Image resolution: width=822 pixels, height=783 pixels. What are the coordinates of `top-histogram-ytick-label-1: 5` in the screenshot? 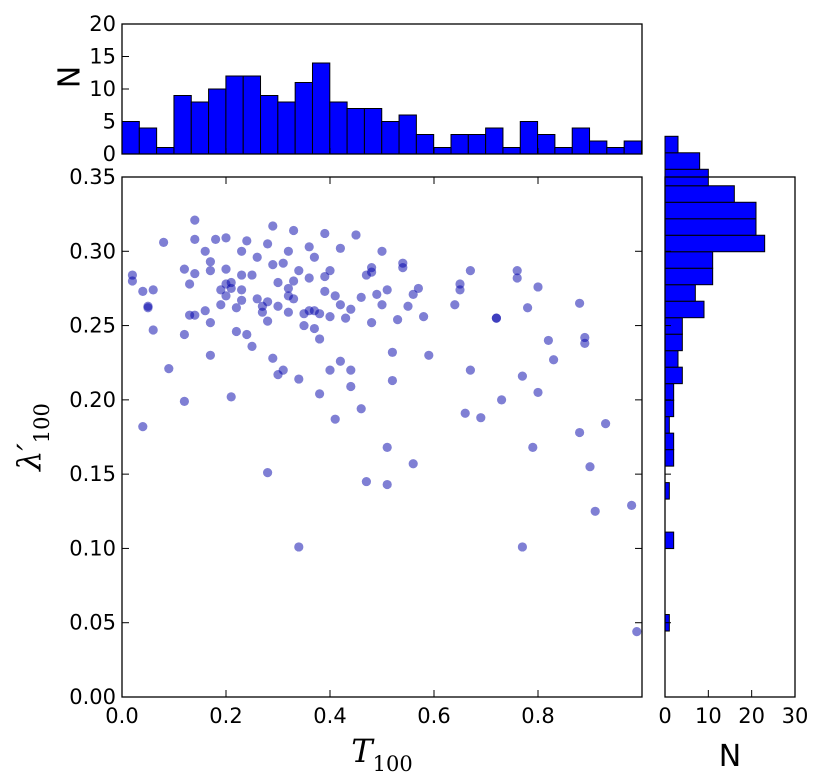 It's located at (109, 122).